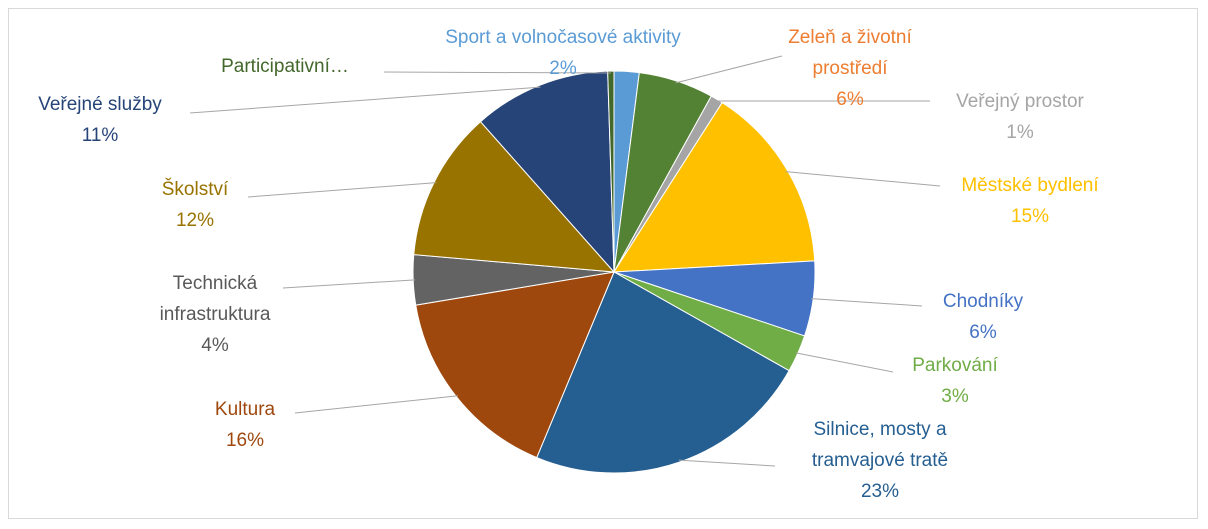 The width and height of the screenshot is (1208, 529). What do you see at coordinates (850, 53) in the screenshot?
I see `category-label: Zeleň a životní prostředí` at bounding box center [850, 53].